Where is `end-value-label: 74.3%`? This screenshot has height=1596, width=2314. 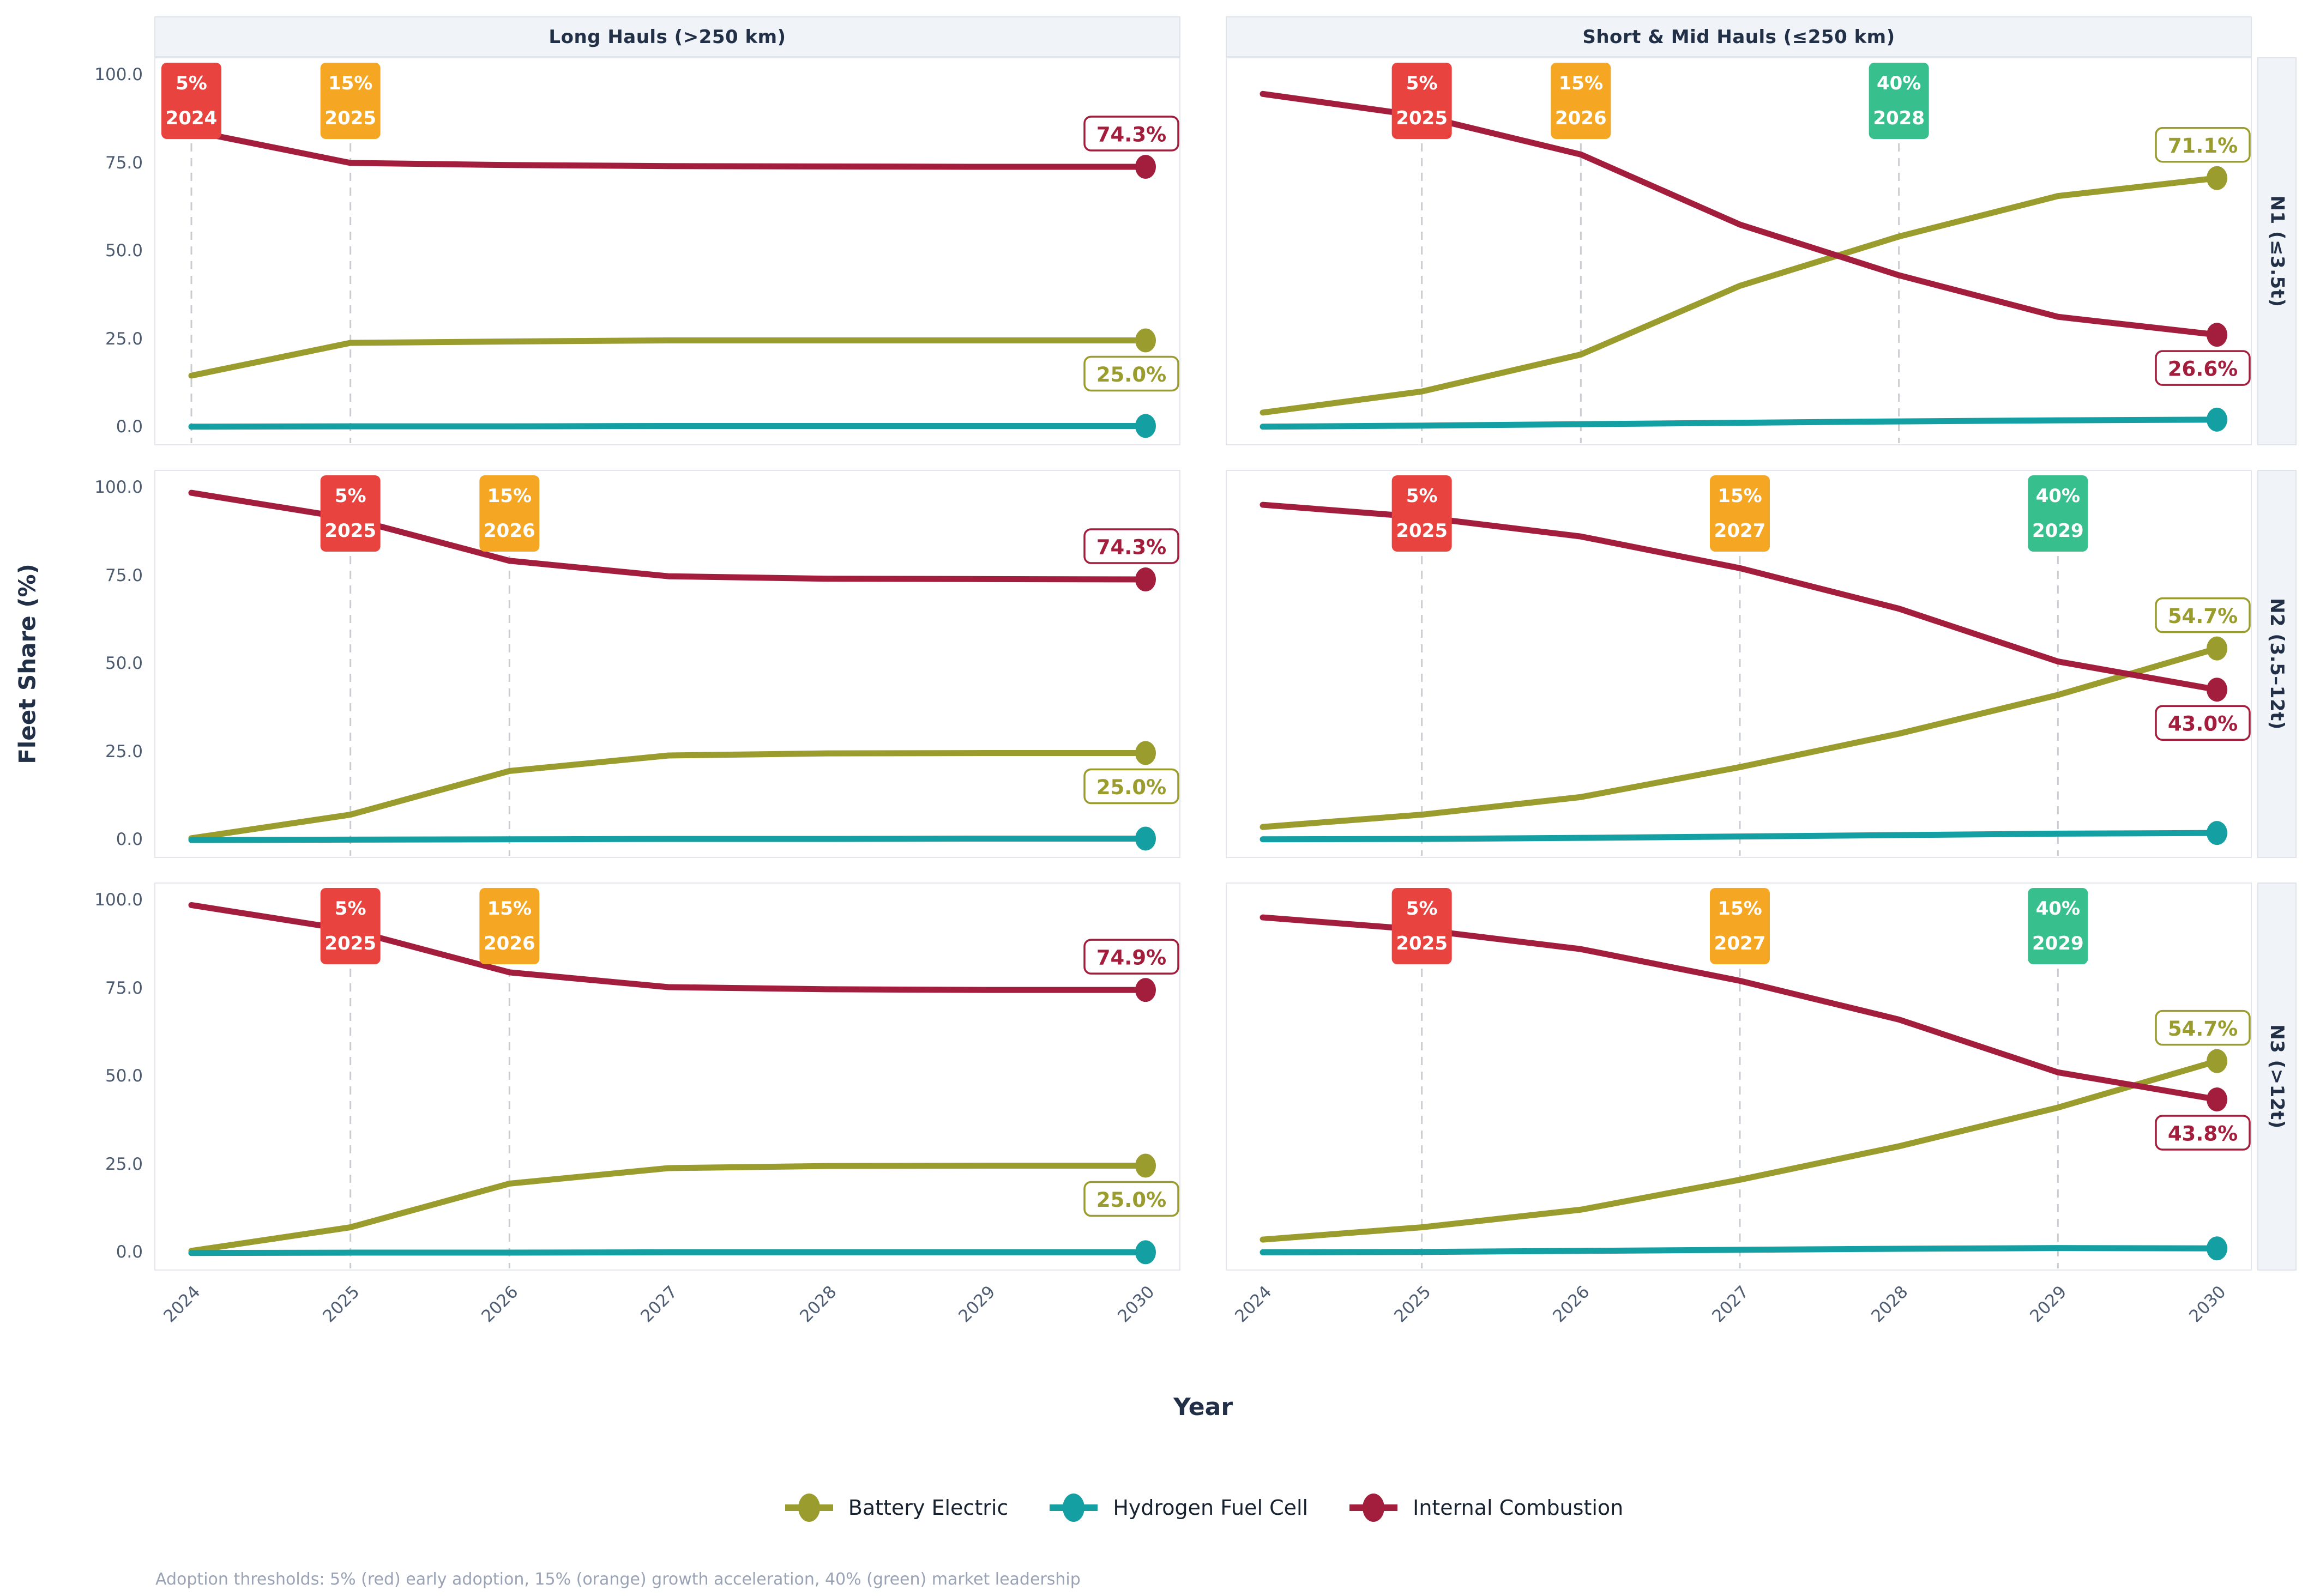
end-value-label: 74.3% is located at coordinates (1131, 135).